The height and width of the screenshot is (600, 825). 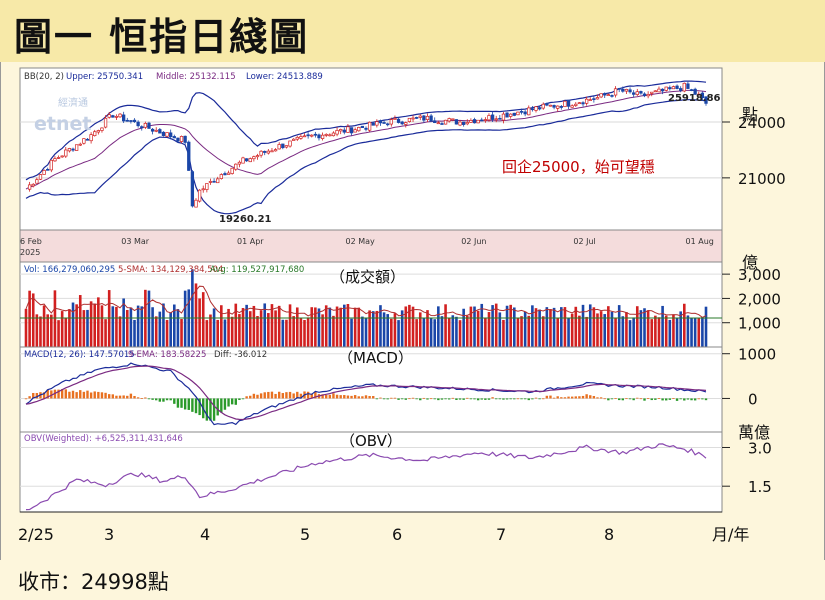 What do you see at coordinates (375, 358) in the screenshot?
I see `macd-panel-title: （MACD）` at bounding box center [375, 358].